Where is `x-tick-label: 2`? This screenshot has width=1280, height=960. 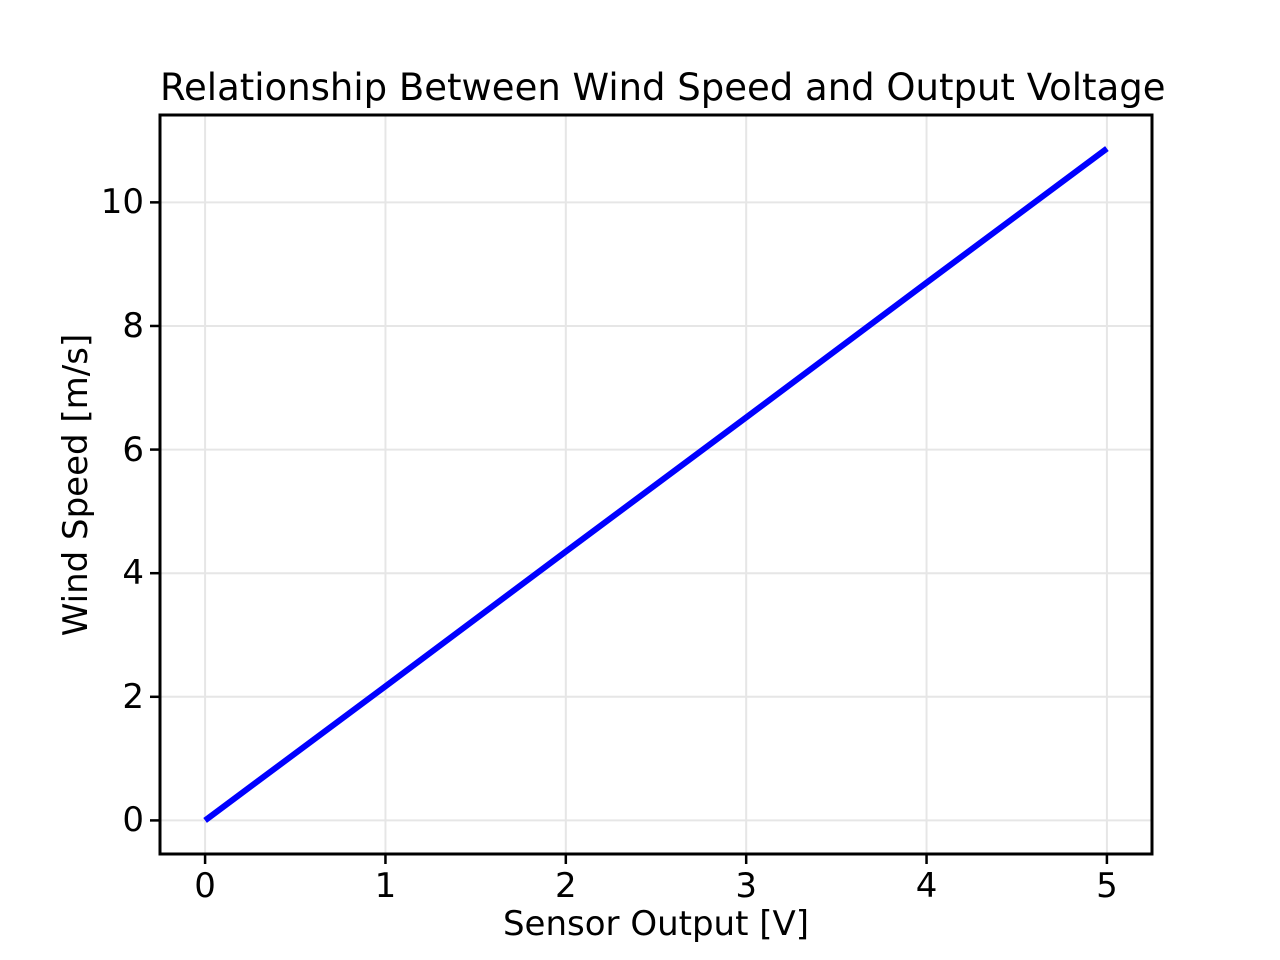 x-tick-label: 2 is located at coordinates (565, 886).